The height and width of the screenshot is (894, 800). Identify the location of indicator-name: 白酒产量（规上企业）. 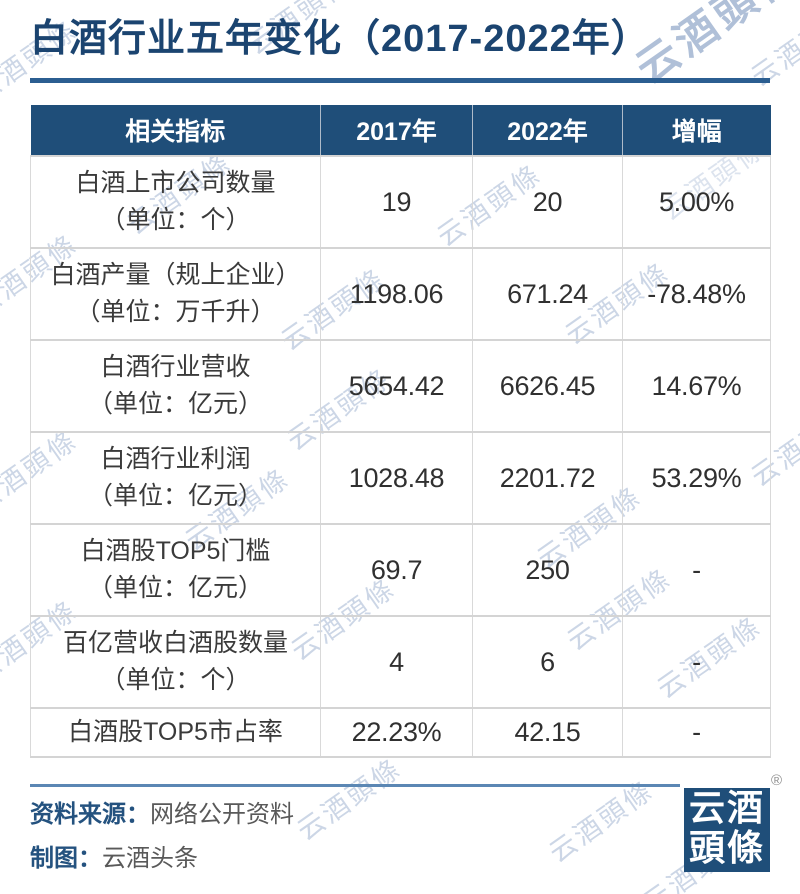
(175, 275).